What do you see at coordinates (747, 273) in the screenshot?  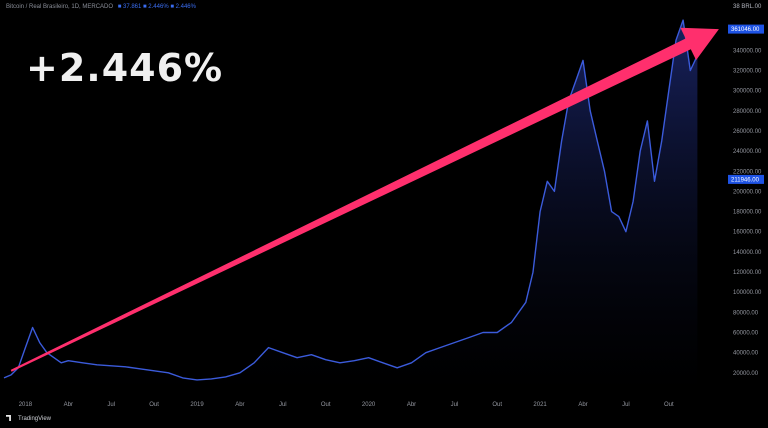 I see `y-tick-label: 120000.00` at bounding box center [747, 273].